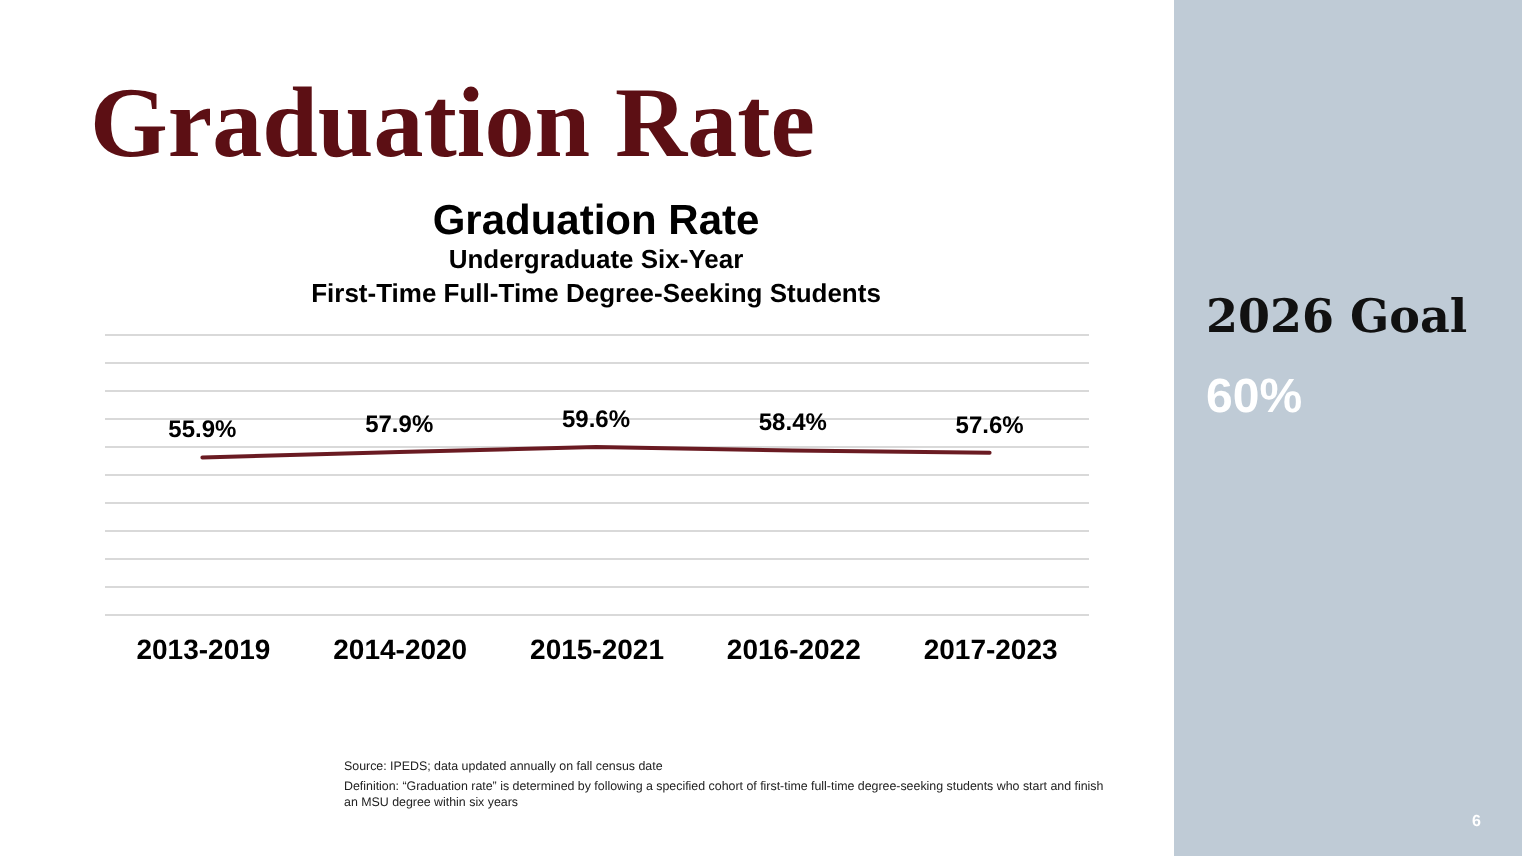  What do you see at coordinates (400, 649) in the screenshot?
I see `x-tick-label: 2014-2020` at bounding box center [400, 649].